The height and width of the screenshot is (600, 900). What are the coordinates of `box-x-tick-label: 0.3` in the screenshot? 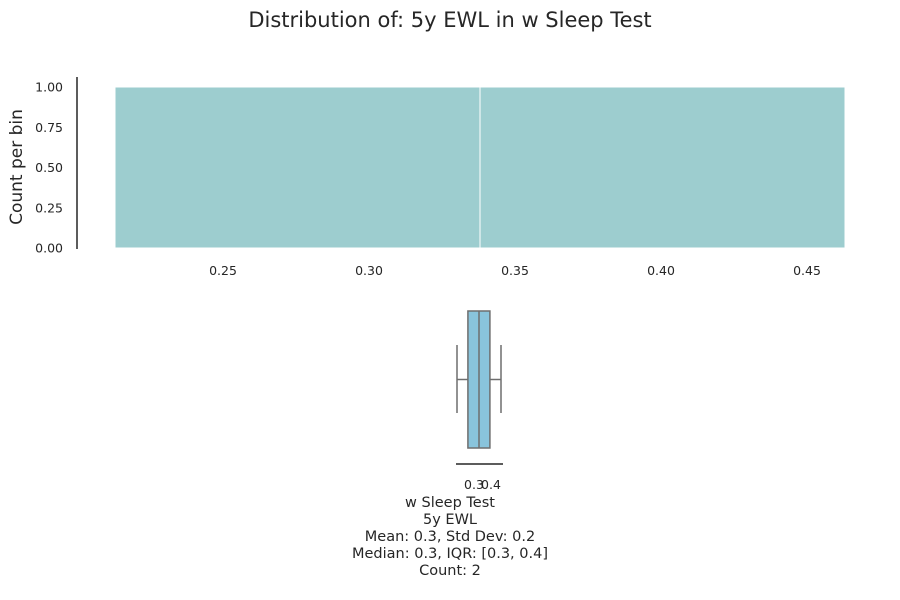 It's located at (474, 484).